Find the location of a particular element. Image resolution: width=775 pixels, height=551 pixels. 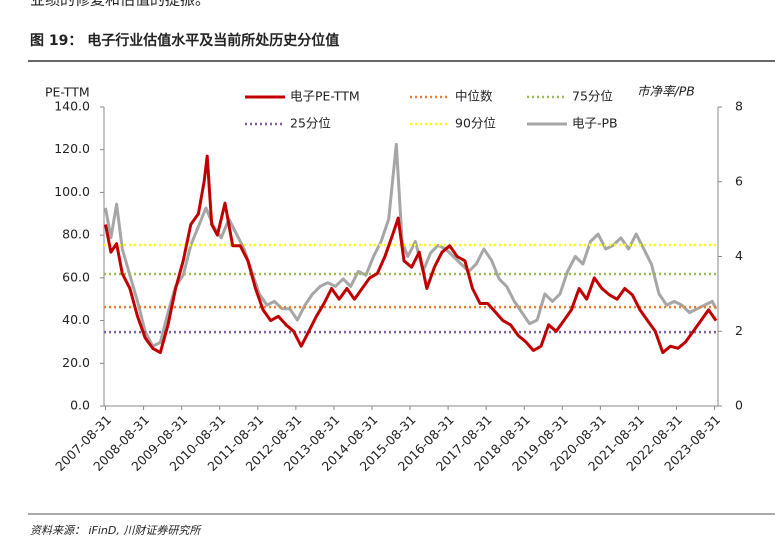

figure-title: 图 19： 电子行业估值水平及当前所处历史分位值 is located at coordinates (184, 40).